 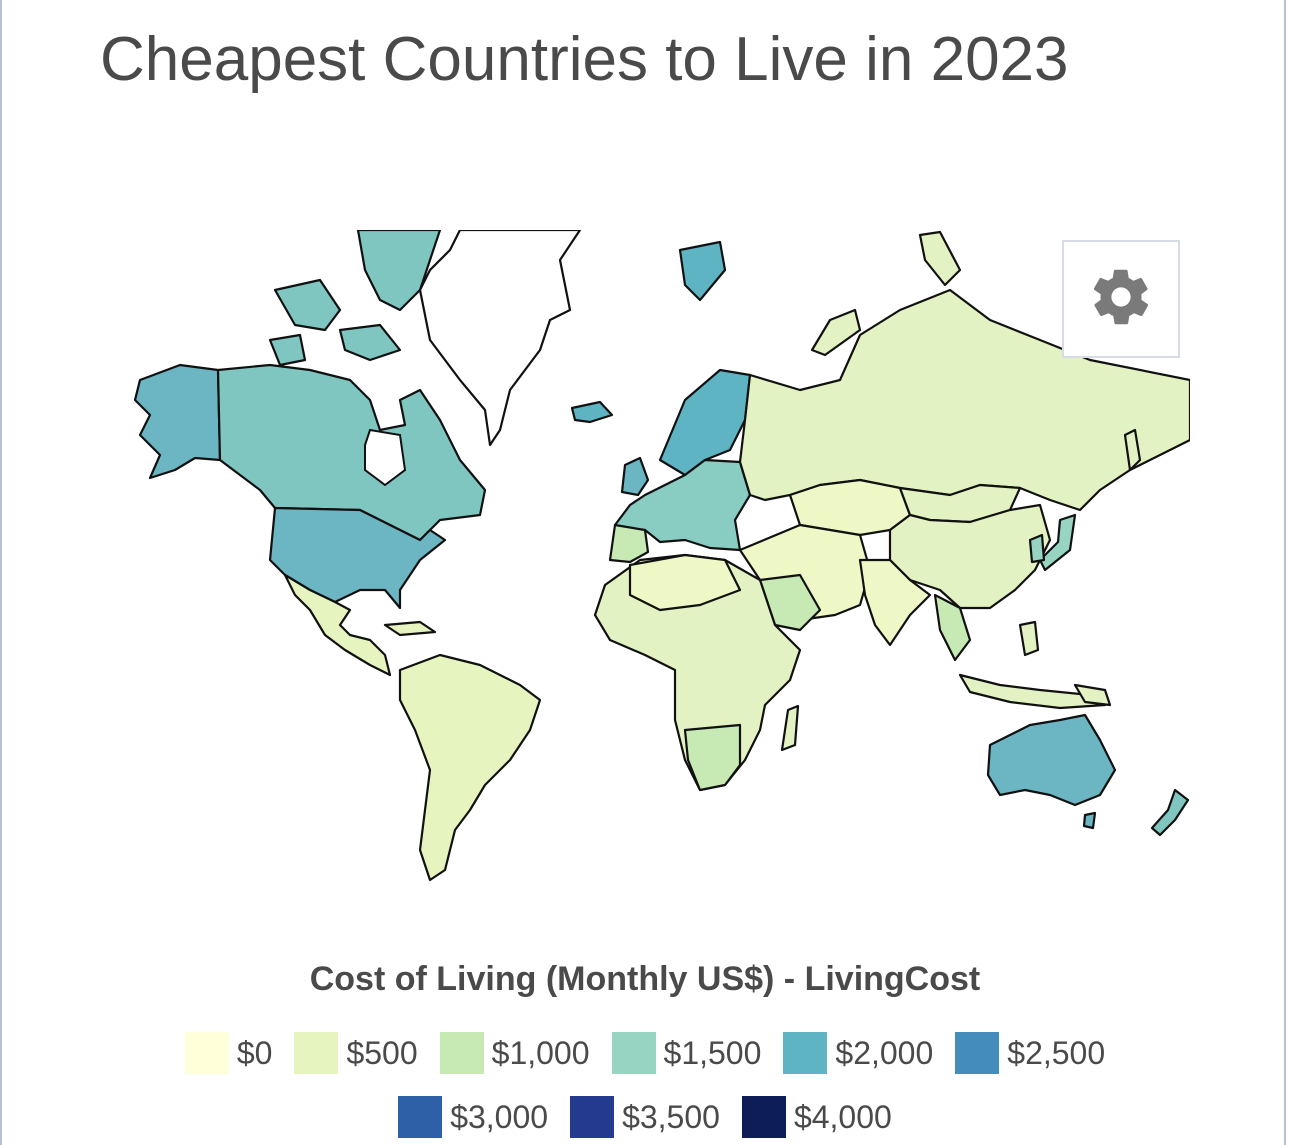 I want to click on legend-item: $1,500, so click(x=686, y=1053).